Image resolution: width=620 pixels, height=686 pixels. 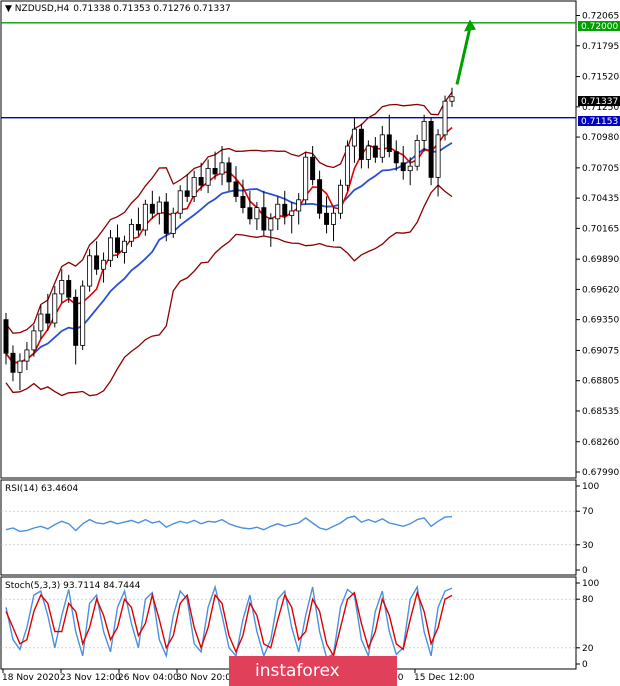 I want to click on green-arrow-shaft, so click(x=463, y=56).